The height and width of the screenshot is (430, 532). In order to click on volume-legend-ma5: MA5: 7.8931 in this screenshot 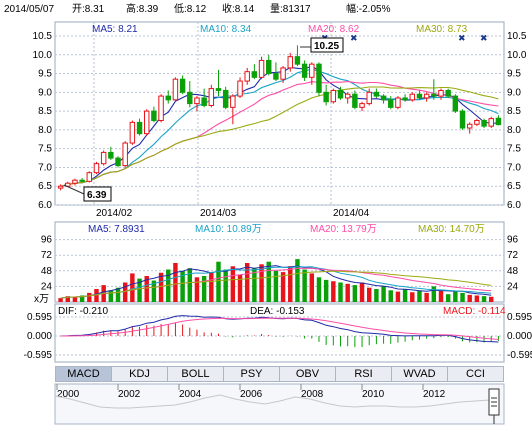, I will do `click(116, 229)`.